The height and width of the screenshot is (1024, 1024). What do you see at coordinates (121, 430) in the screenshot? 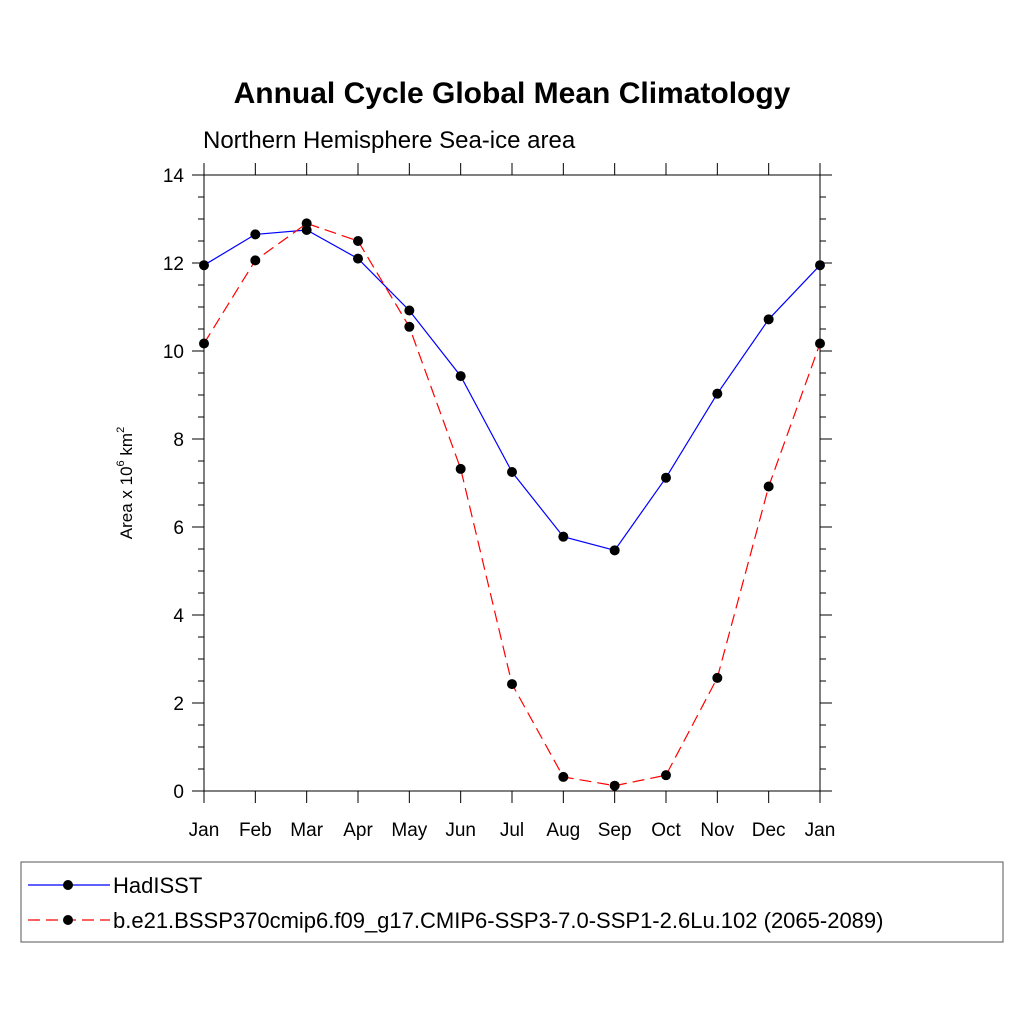
I see `y-axis-label-unit-exp: 2` at bounding box center [121, 430].